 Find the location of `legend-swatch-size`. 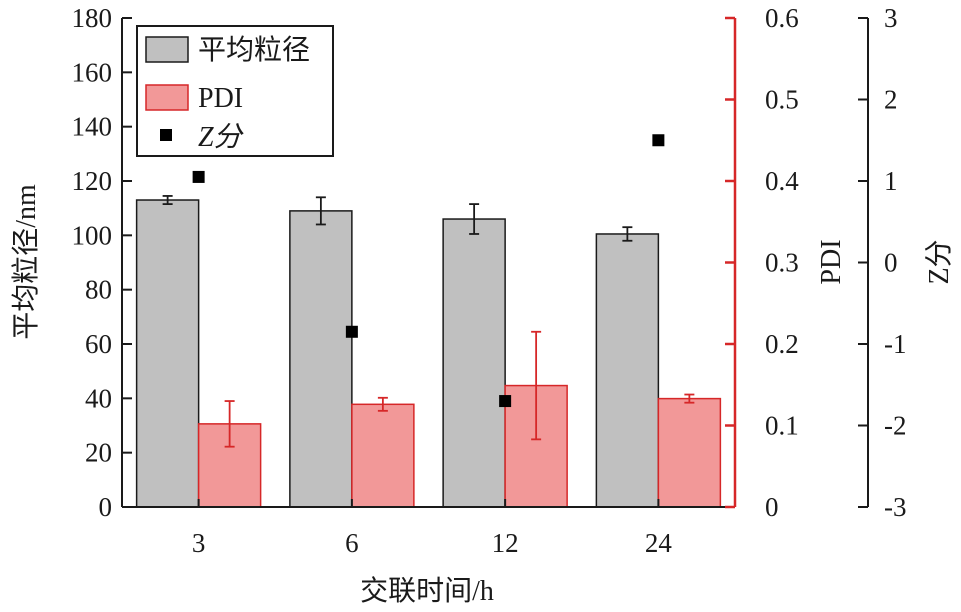

legend-swatch-size is located at coordinates (167, 49).